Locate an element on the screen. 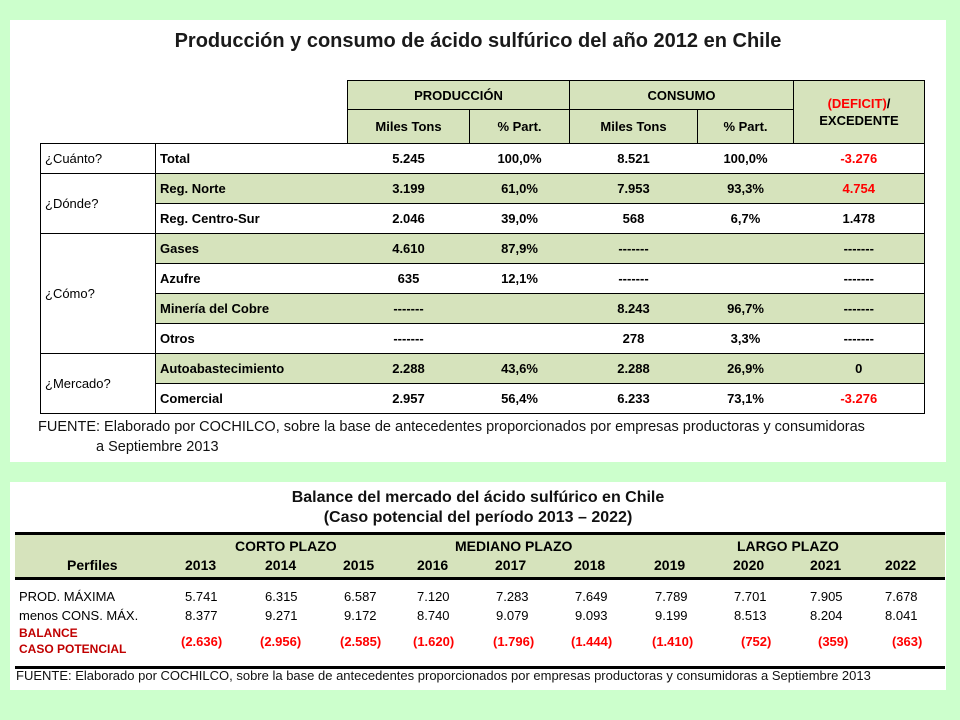  row-label: Reg. Centro-Sur is located at coordinates (210, 218).